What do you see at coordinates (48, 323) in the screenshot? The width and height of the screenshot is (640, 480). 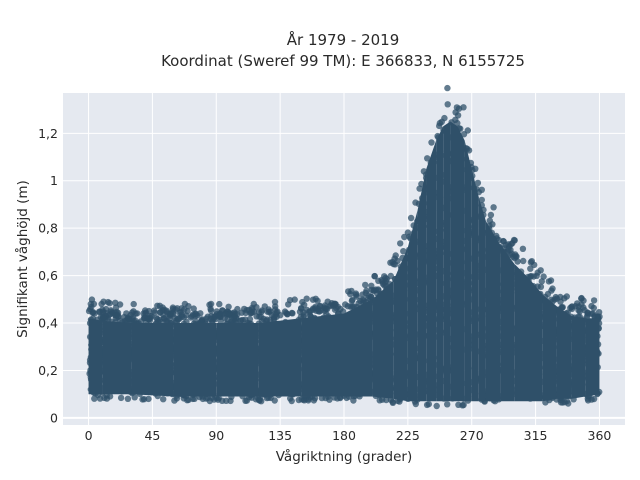 I see `y-tick-label: 0,4` at bounding box center [48, 323].